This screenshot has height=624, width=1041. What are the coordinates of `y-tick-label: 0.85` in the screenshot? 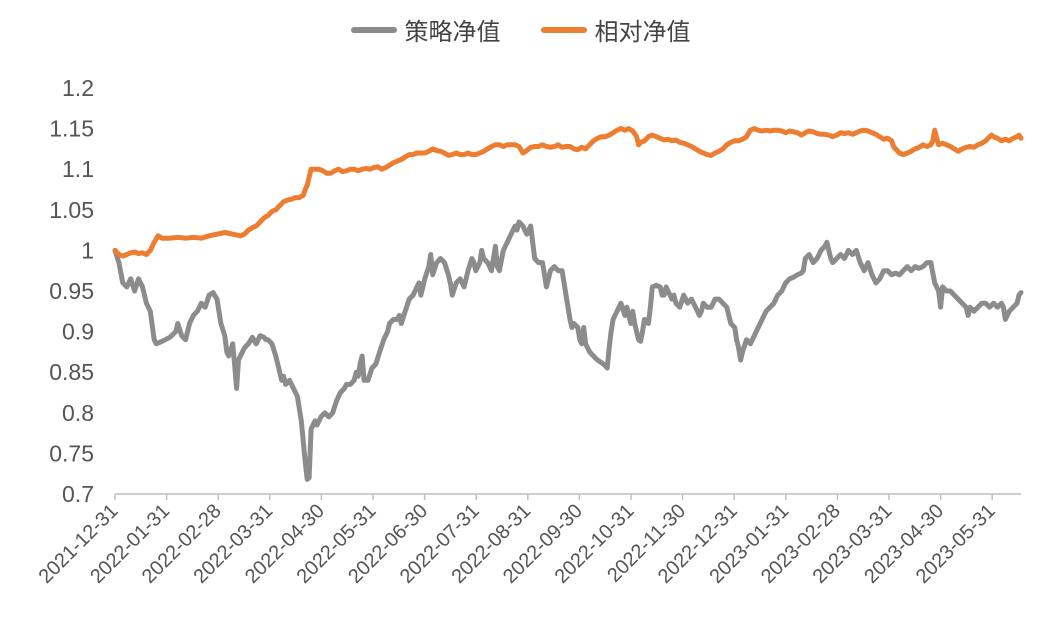 It's located at (71, 372).